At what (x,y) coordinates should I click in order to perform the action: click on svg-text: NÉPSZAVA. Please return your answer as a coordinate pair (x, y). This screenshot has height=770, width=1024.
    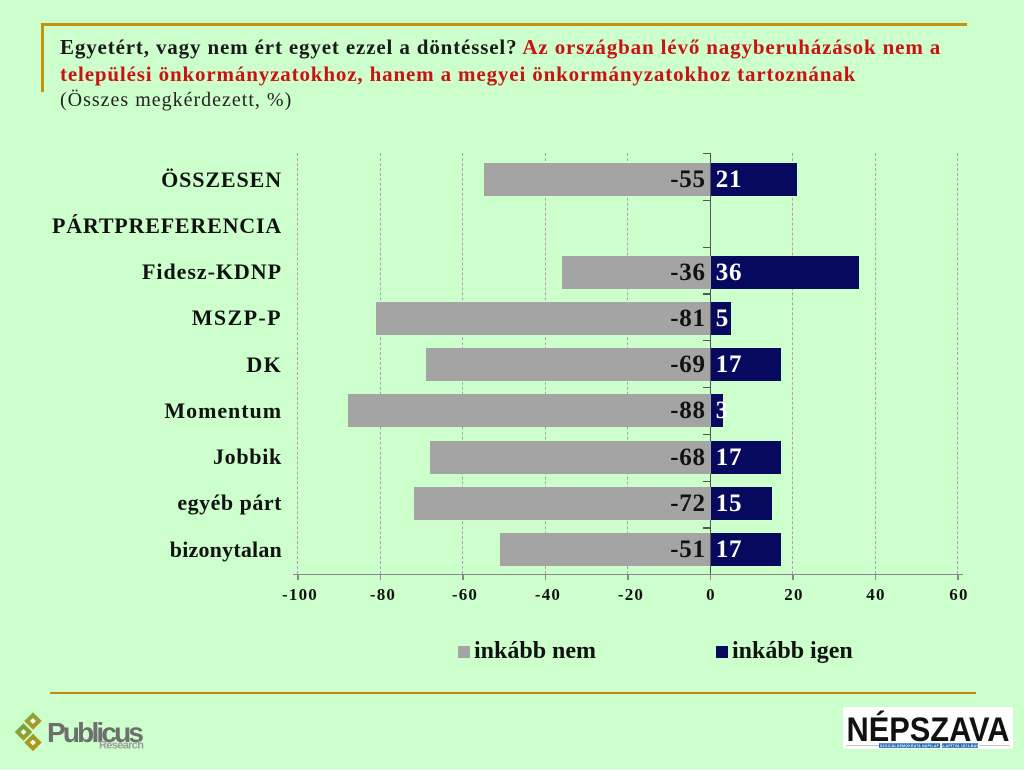
    Looking at the image, I should click on (928, 730).